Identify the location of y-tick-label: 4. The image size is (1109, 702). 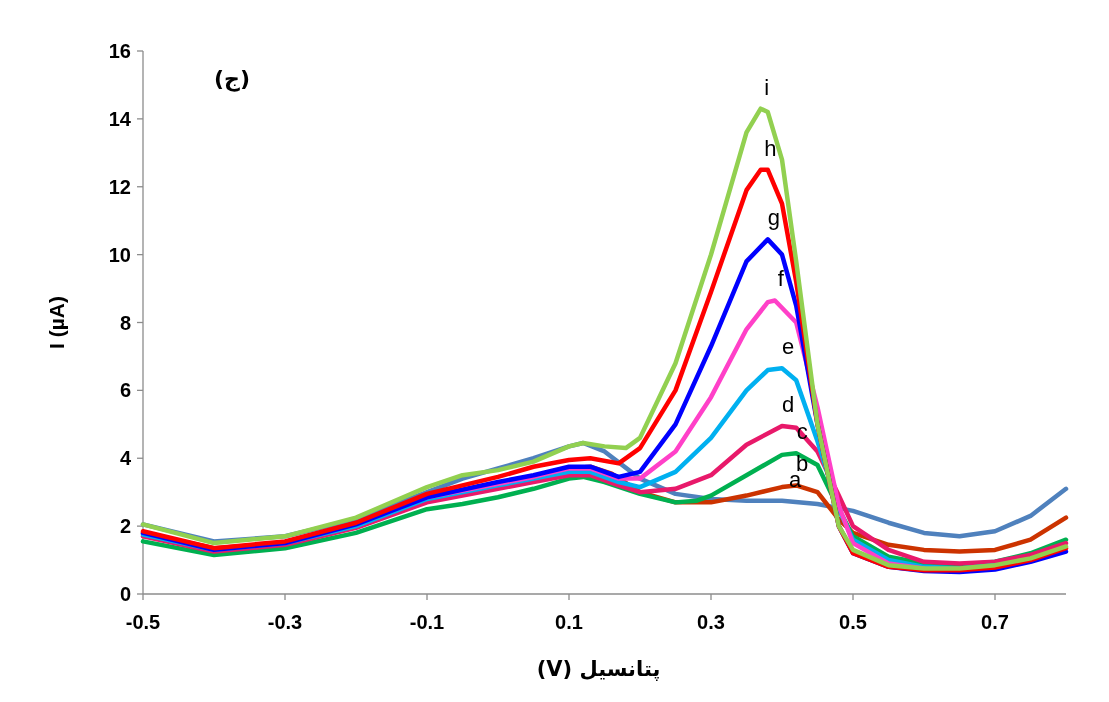
(125, 458).